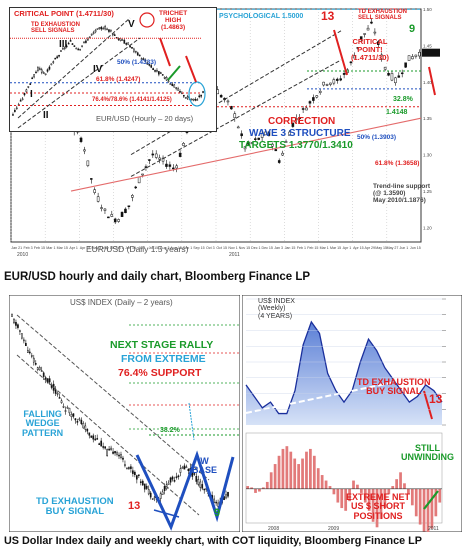  What do you see at coordinates (436, 399) in the screenshot?
I see `td-13-weekly-label: 13` at bounding box center [436, 399].